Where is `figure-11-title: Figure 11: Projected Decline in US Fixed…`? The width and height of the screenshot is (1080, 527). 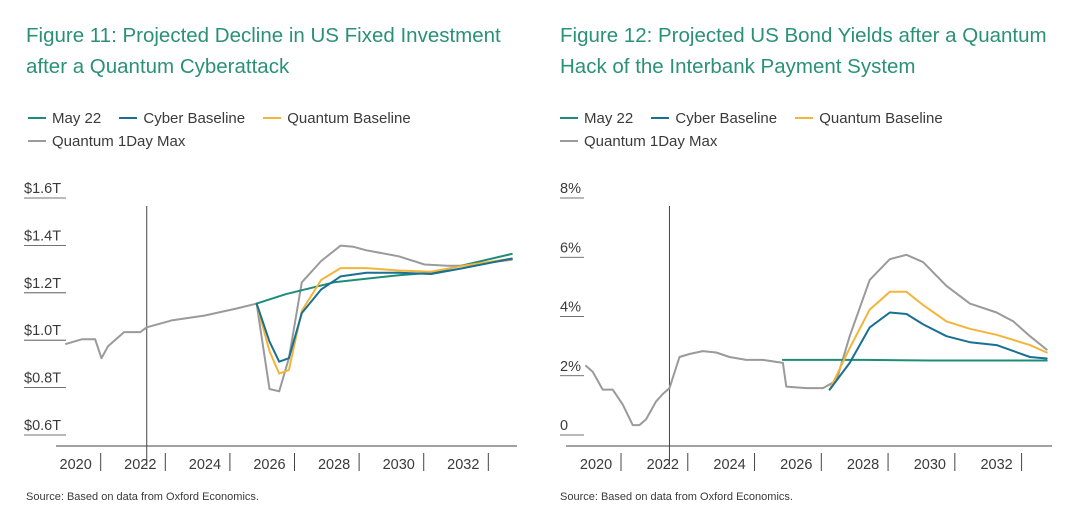 figure-11-title: Figure 11: Projected Decline in US Fixed… is located at coordinates (271, 51).